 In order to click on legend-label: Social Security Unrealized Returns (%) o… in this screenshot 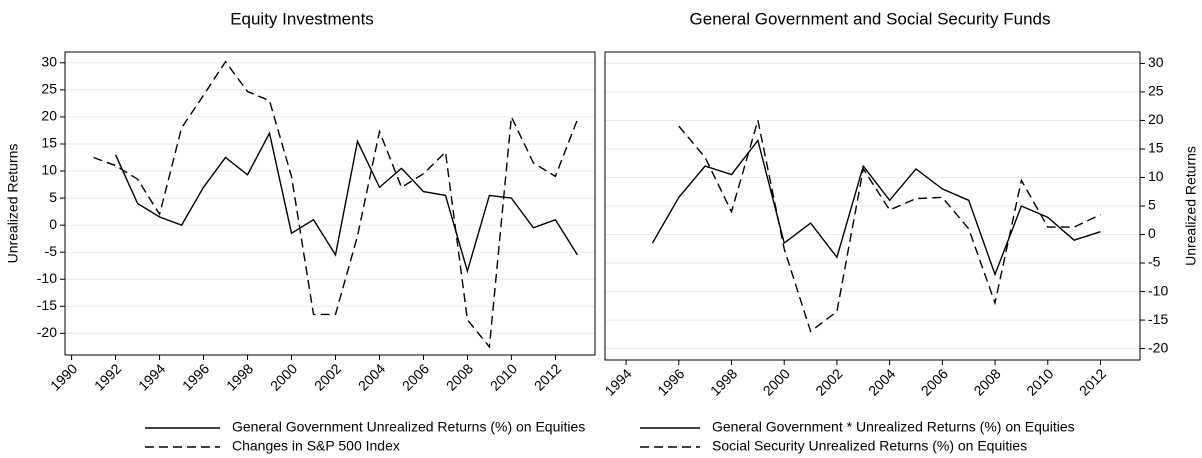, I will do `click(869, 446)`.